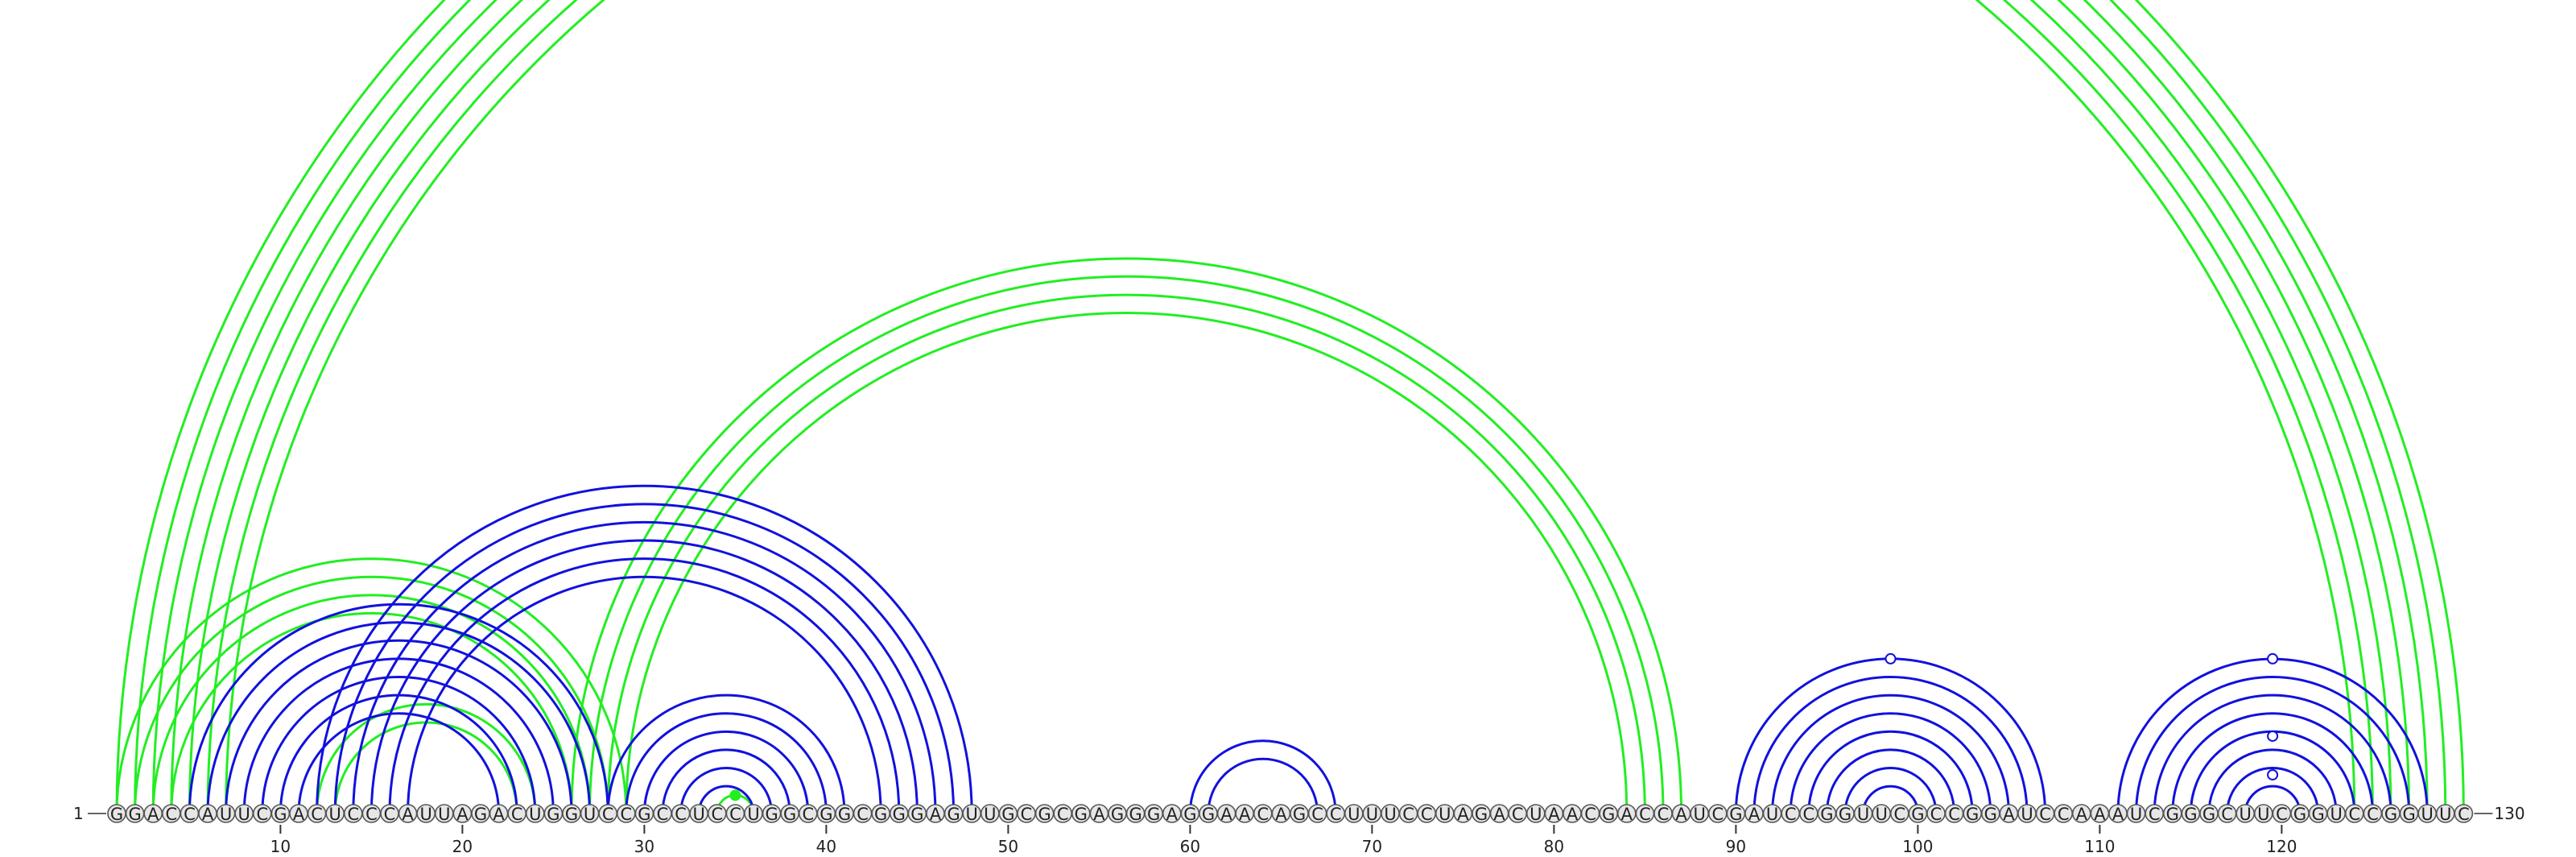  I want to click on nucleotide-74: U, so click(1445, 814).